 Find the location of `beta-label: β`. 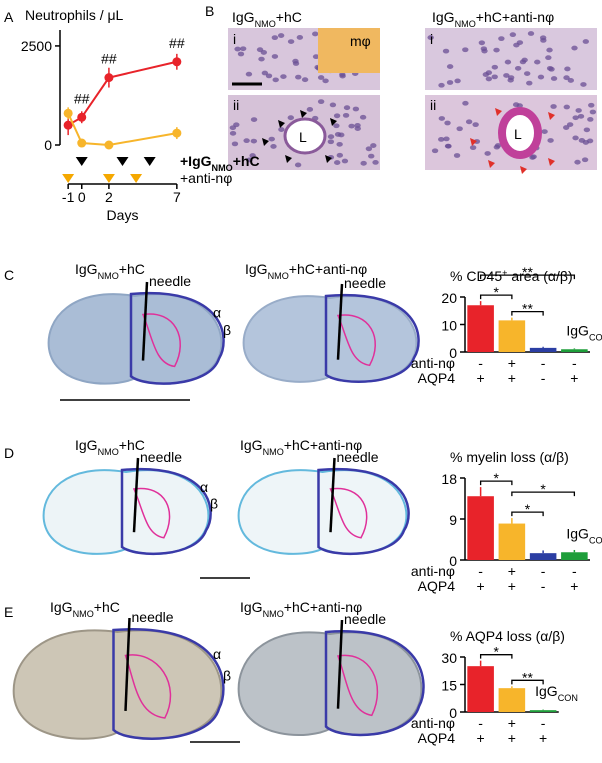

beta-label: β is located at coordinates (214, 503).